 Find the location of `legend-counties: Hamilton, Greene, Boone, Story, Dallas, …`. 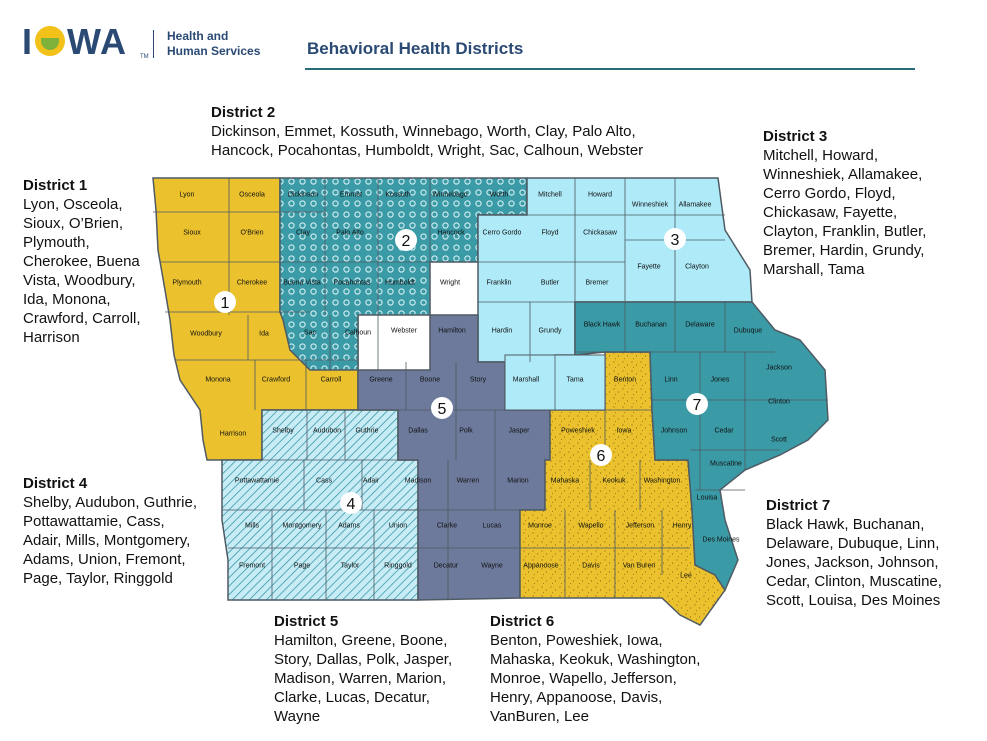

legend-counties: Hamilton, Greene, Boone, Story, Dallas, … is located at coordinates (363, 678).